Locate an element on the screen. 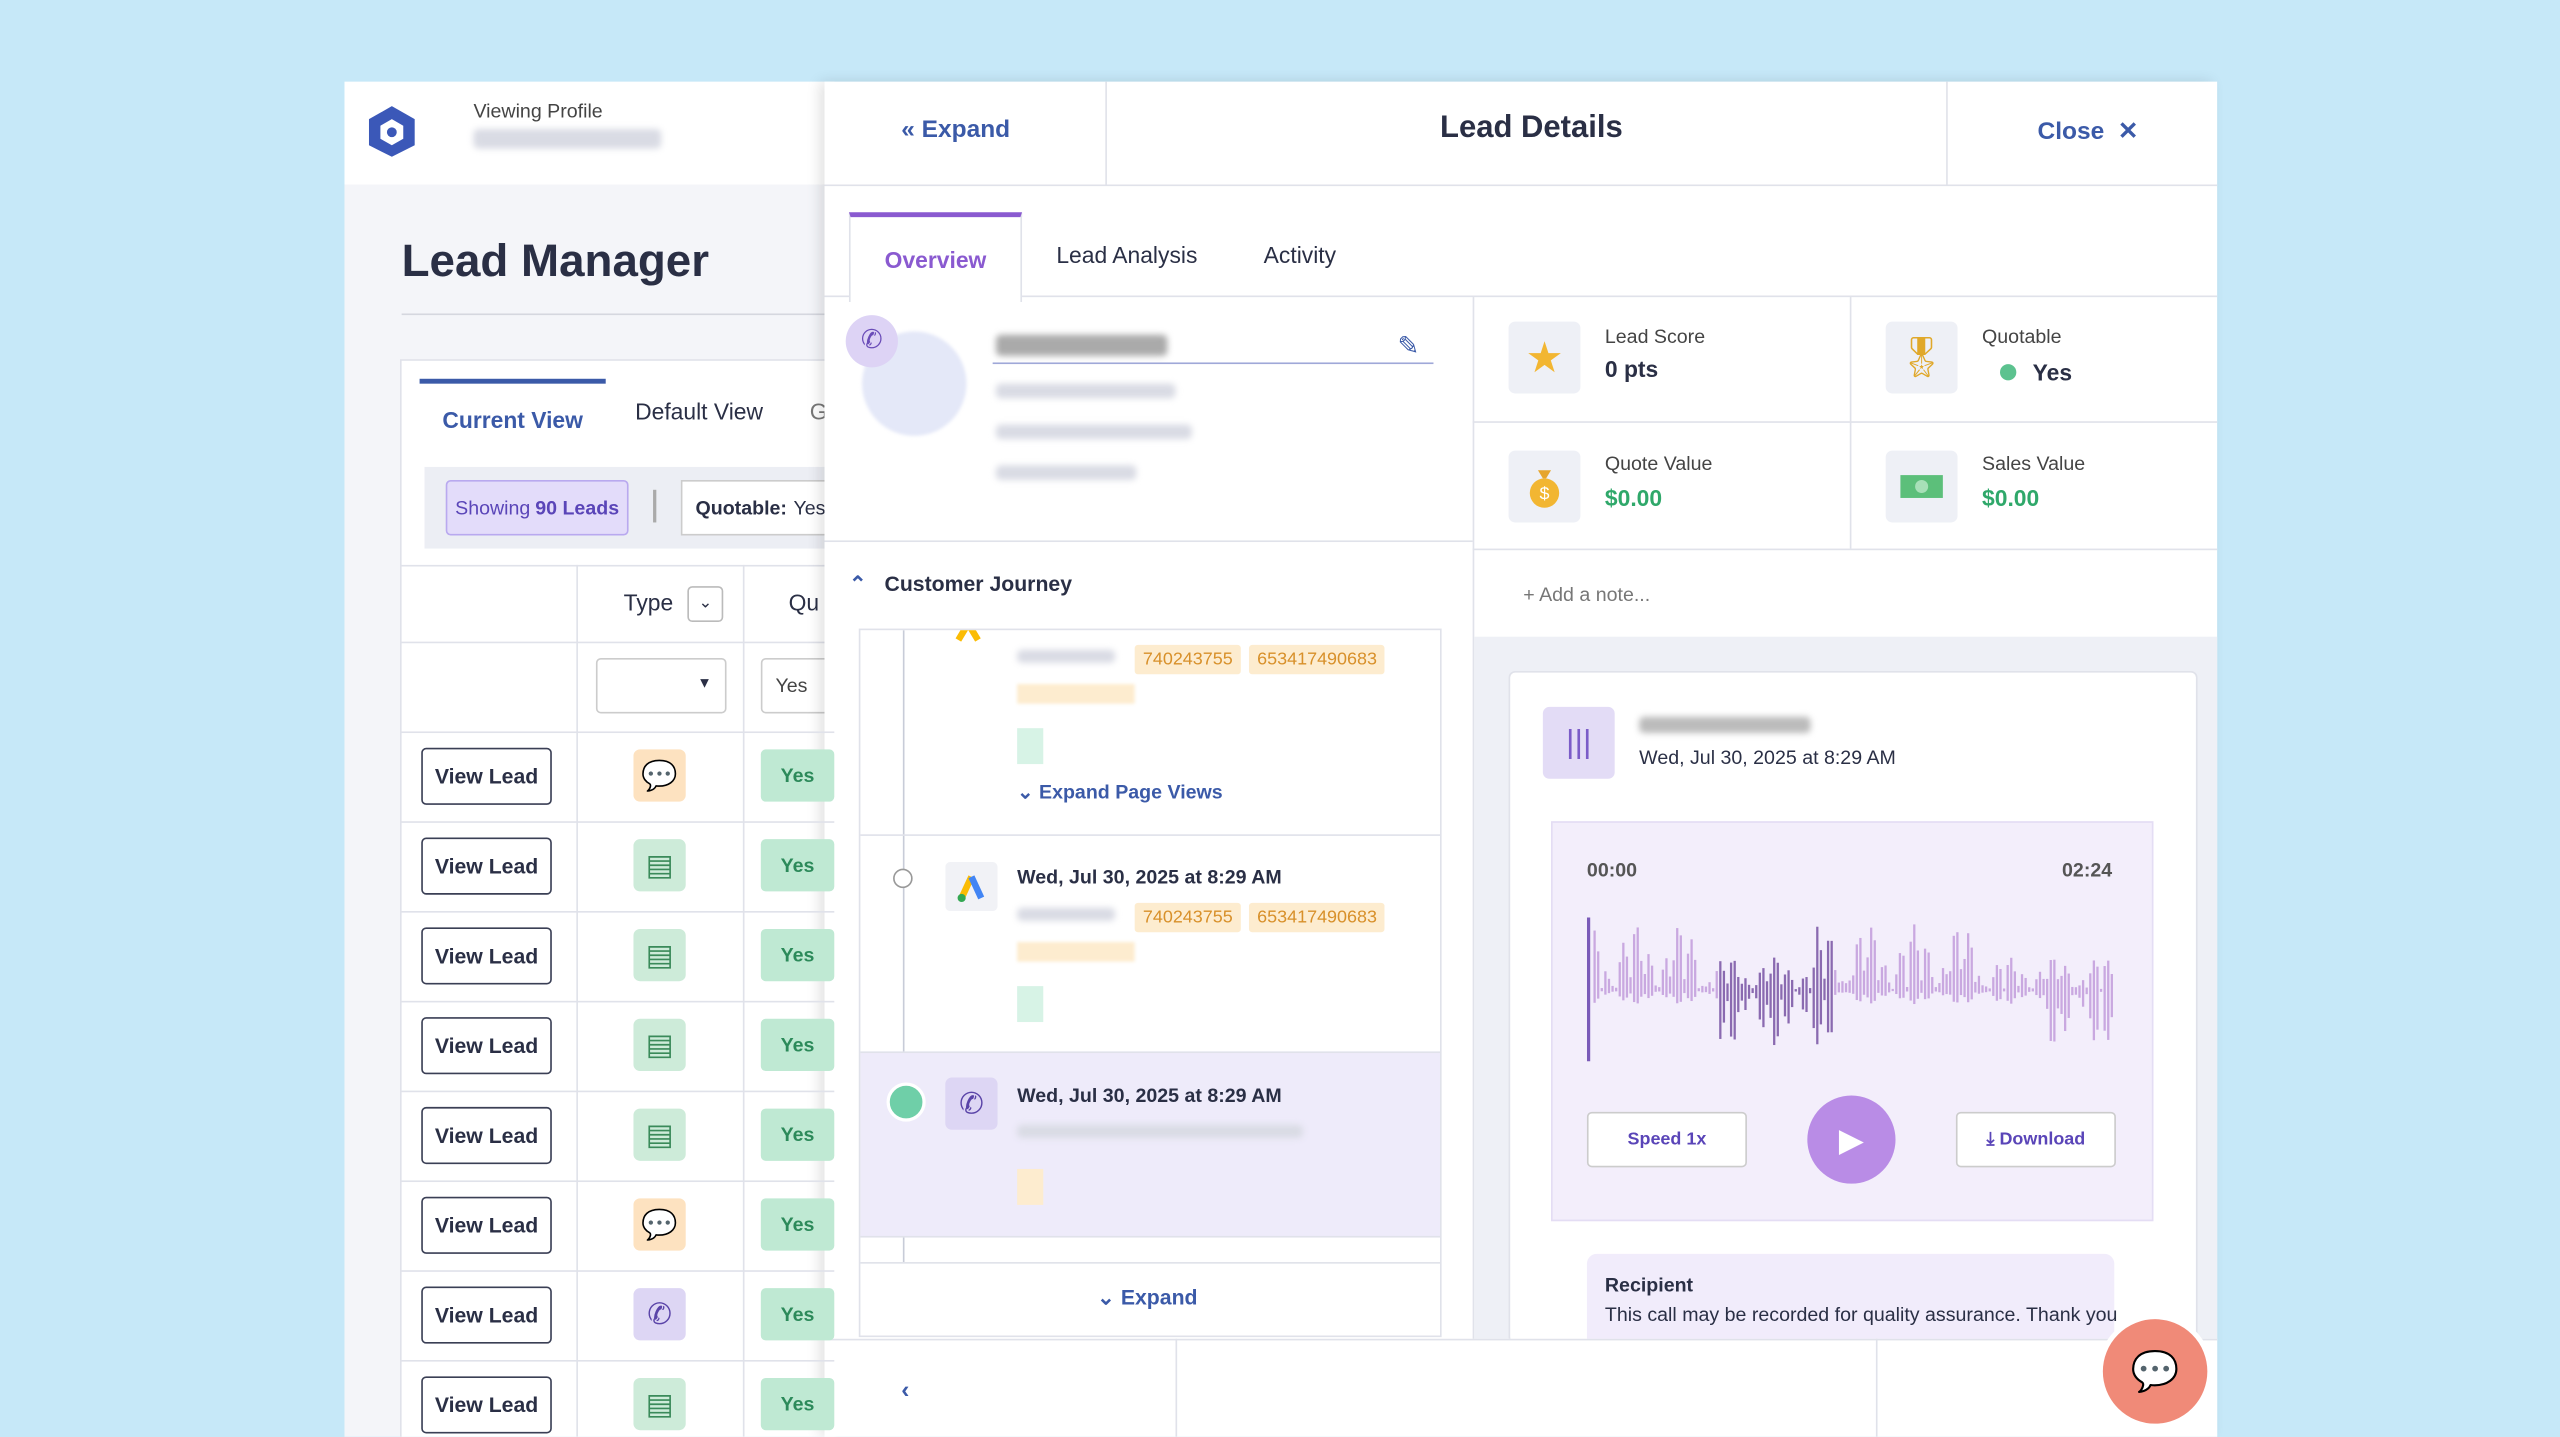  play-button: ▶ is located at coordinates (1851, 1139).